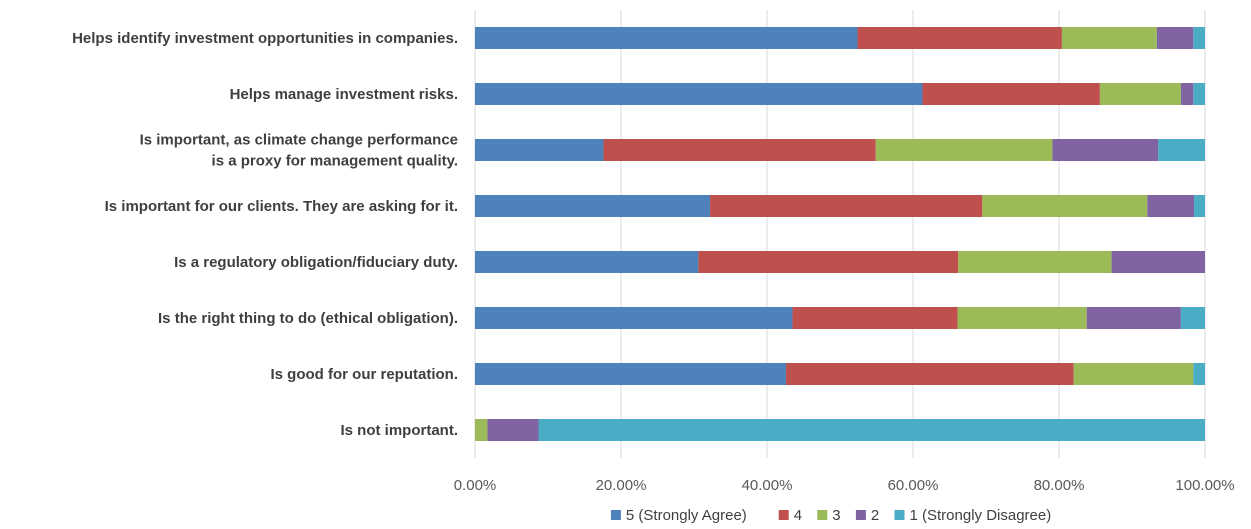  I want to click on category-label-2-line-1: is a proxy for management quality., so click(335, 161).